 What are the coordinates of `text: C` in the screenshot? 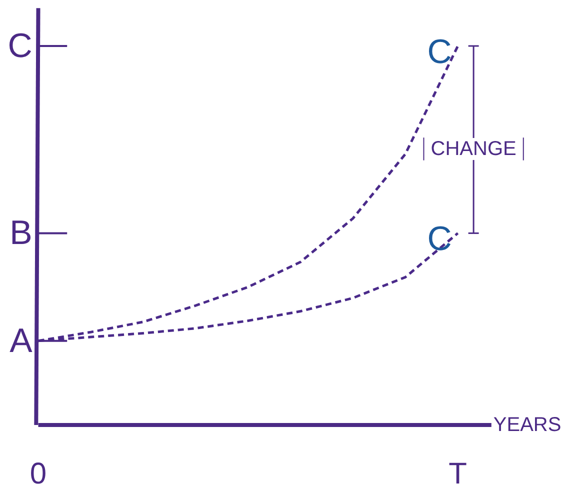 It's located at (20, 45).